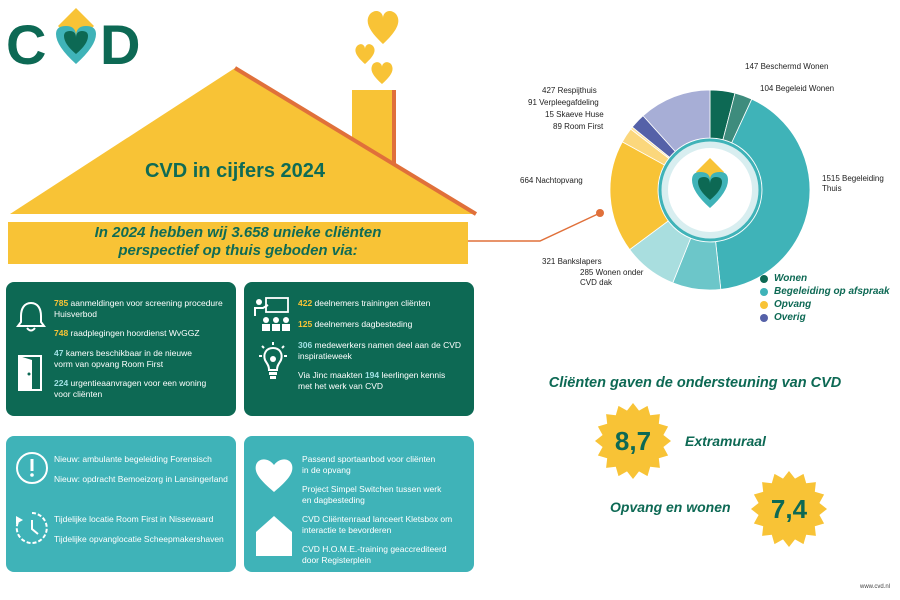  I want to click on rating-label-opvang-wonen: Opvang en wonen, so click(670, 507).